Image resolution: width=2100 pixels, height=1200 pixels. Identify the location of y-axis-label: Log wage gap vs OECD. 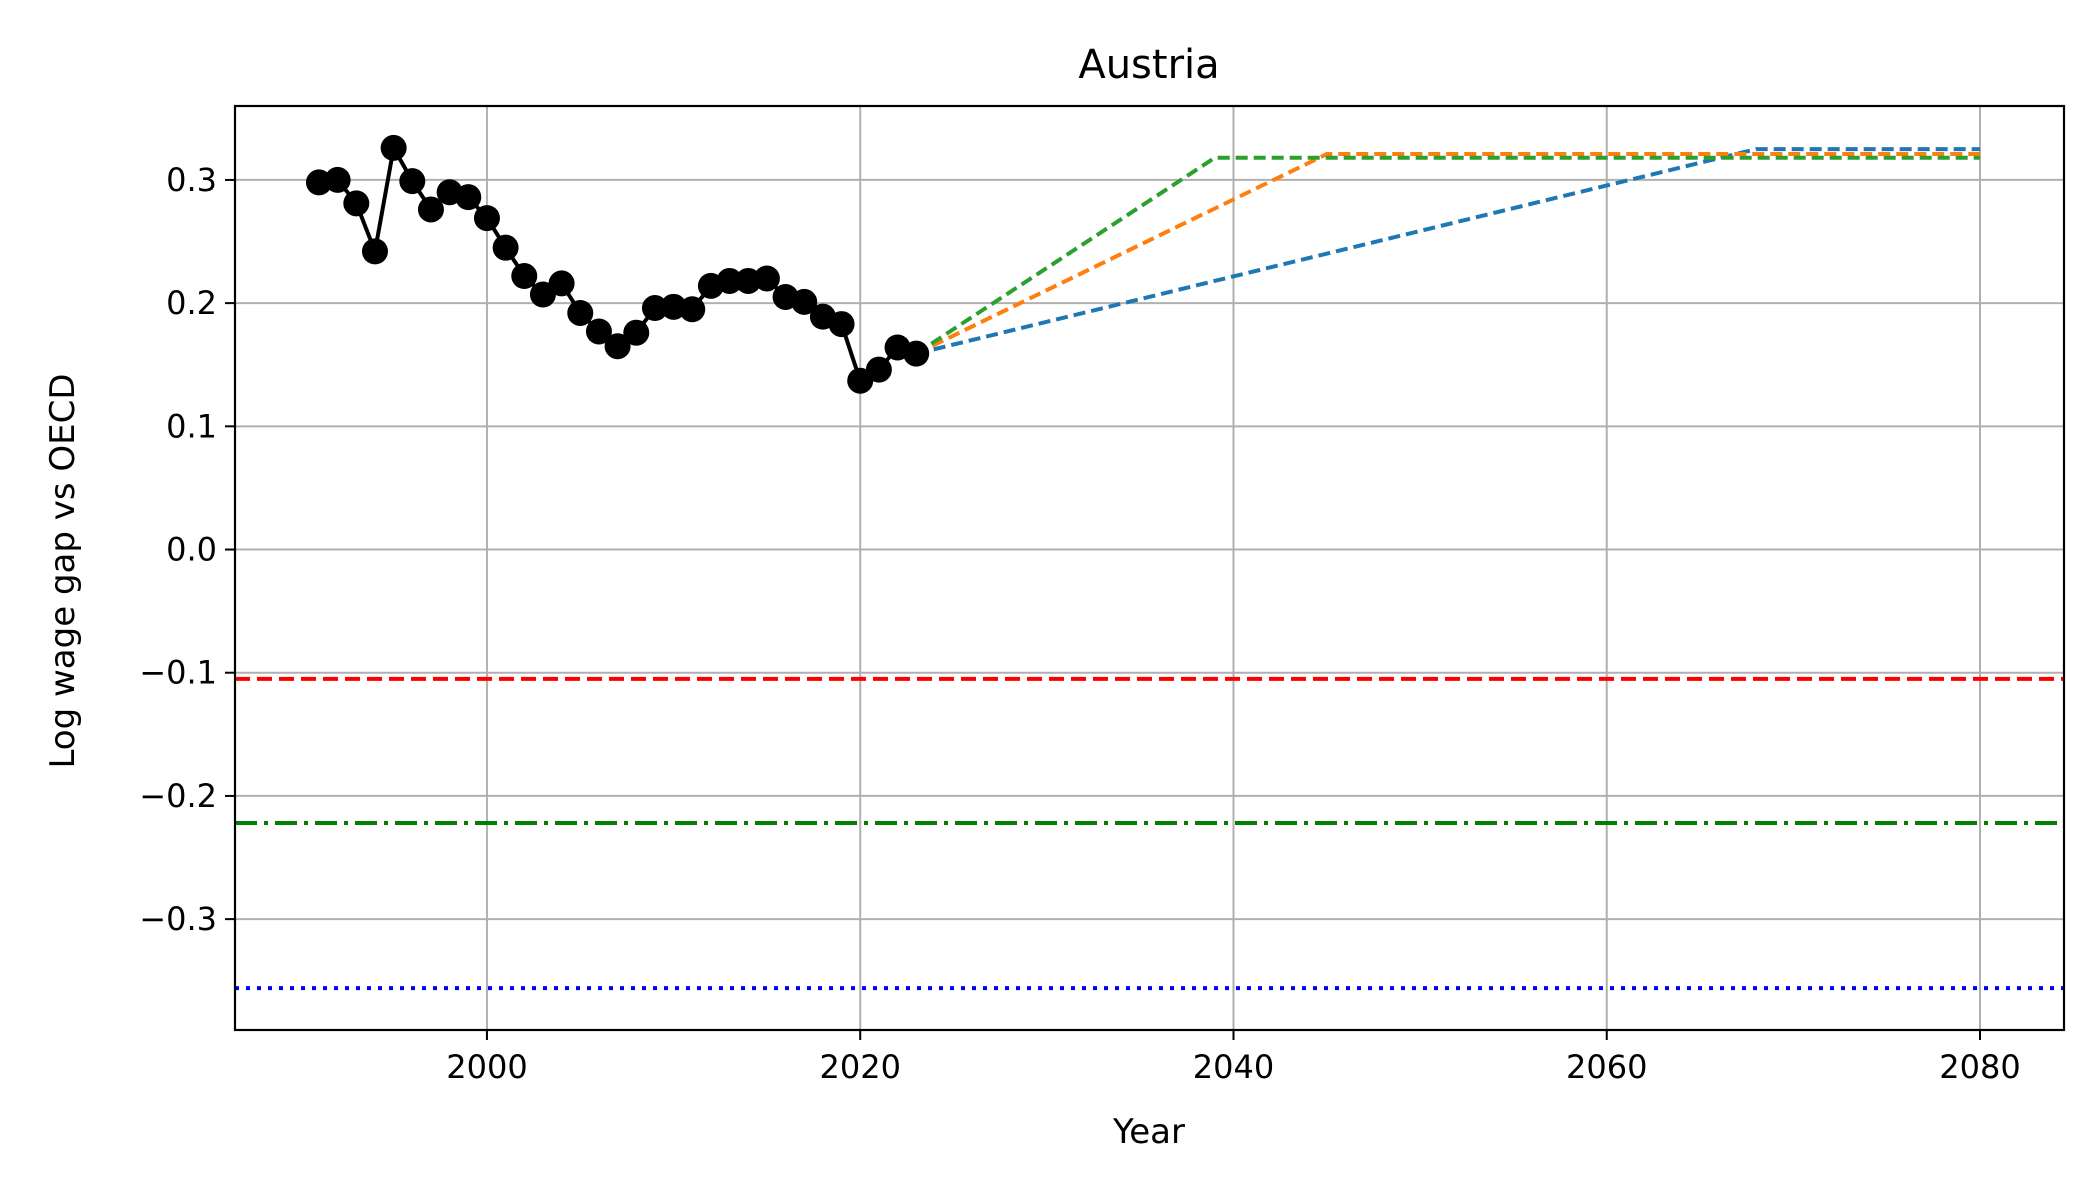
(63, 570).